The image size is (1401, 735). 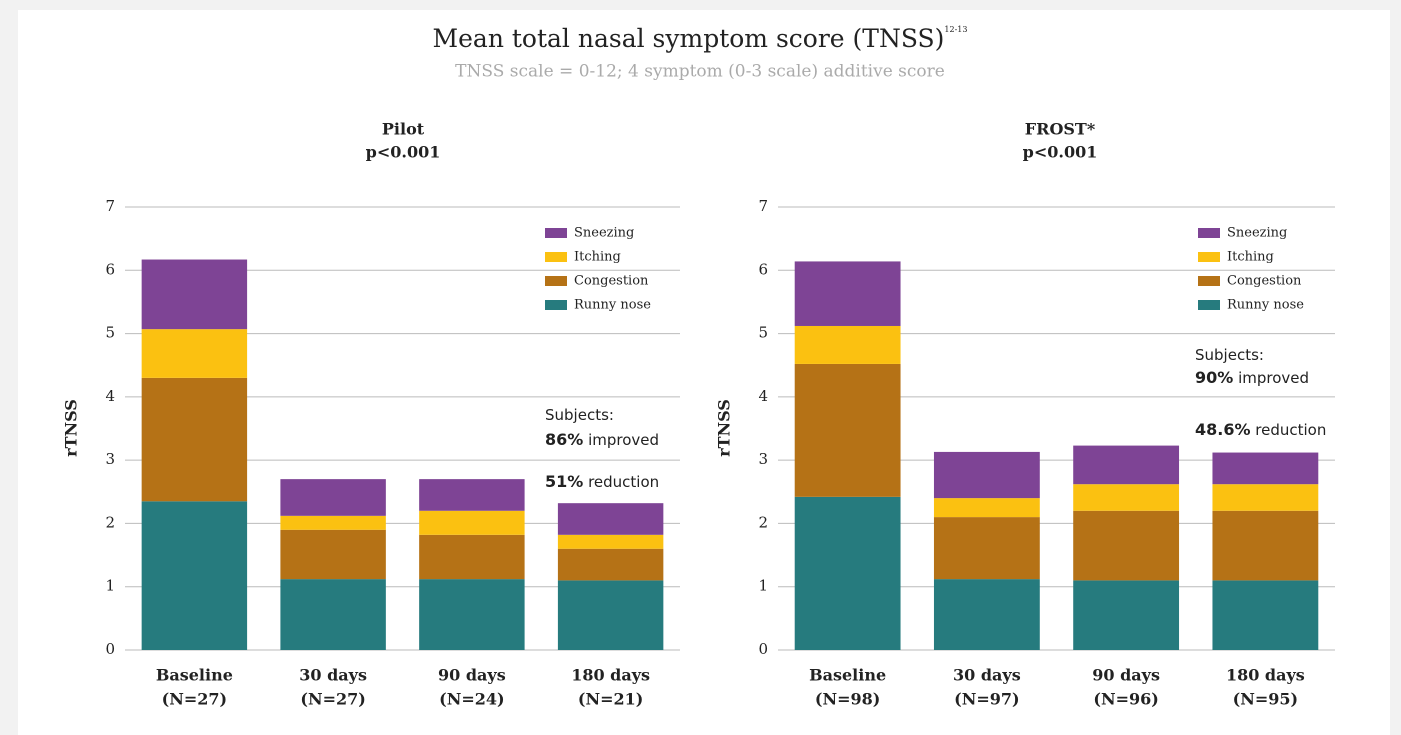 I want to click on title-superscript: 12-13, so click(x=955, y=29).